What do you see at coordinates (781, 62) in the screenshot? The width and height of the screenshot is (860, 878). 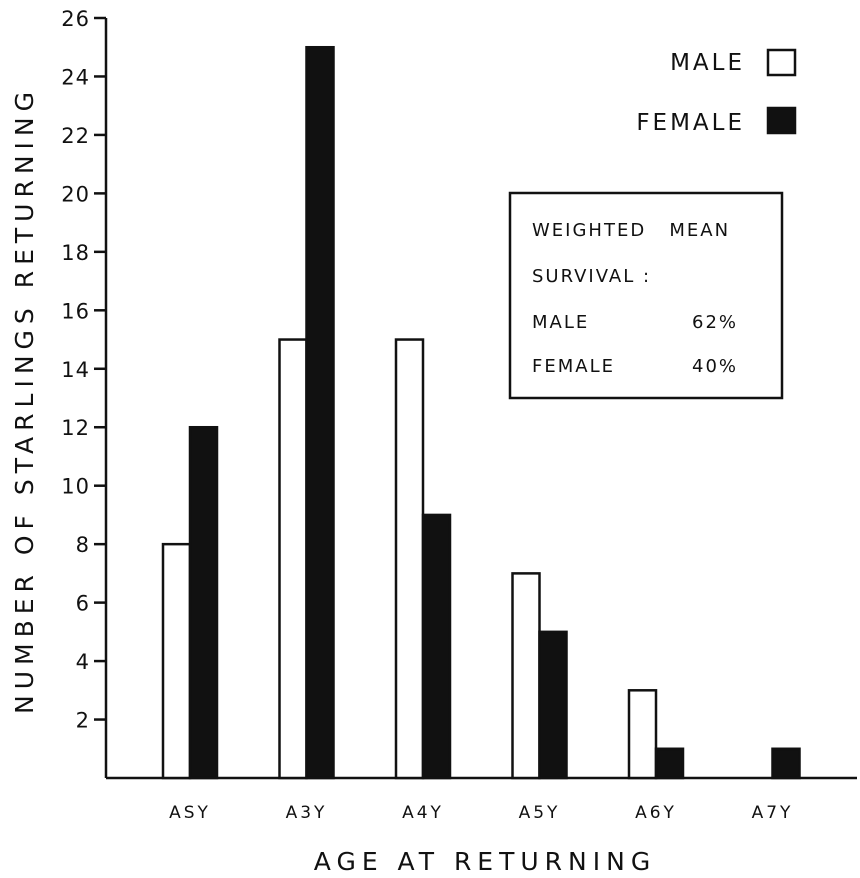 I see `legend-swatch-male` at bounding box center [781, 62].